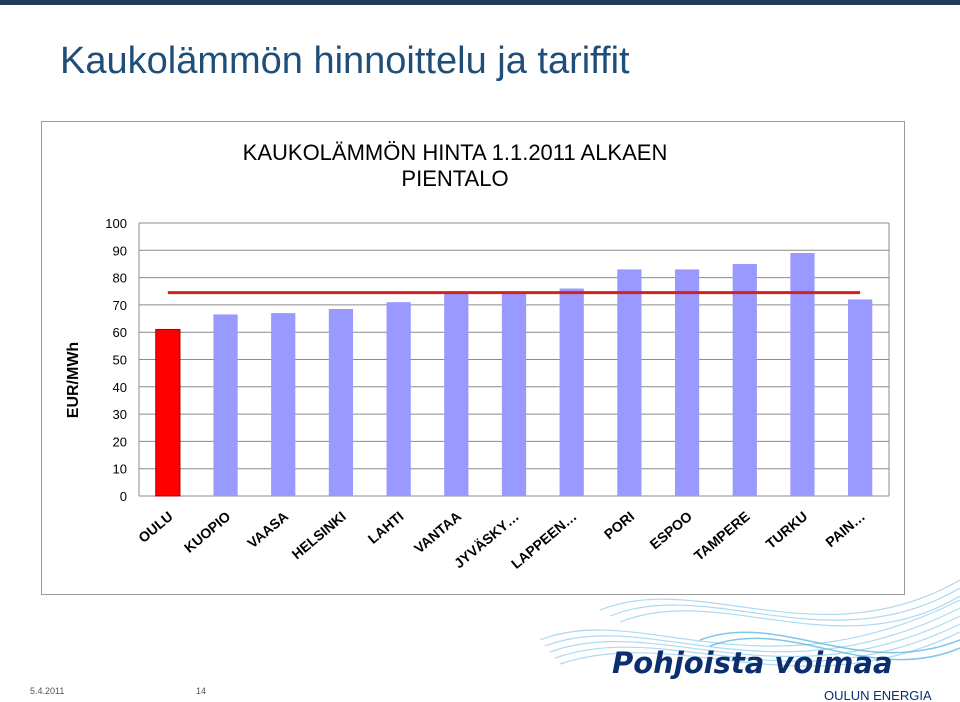 Image resolution: width=960 pixels, height=702 pixels. What do you see at coordinates (671, 530) in the screenshot?
I see `x-tick-label: ESPOO` at bounding box center [671, 530].